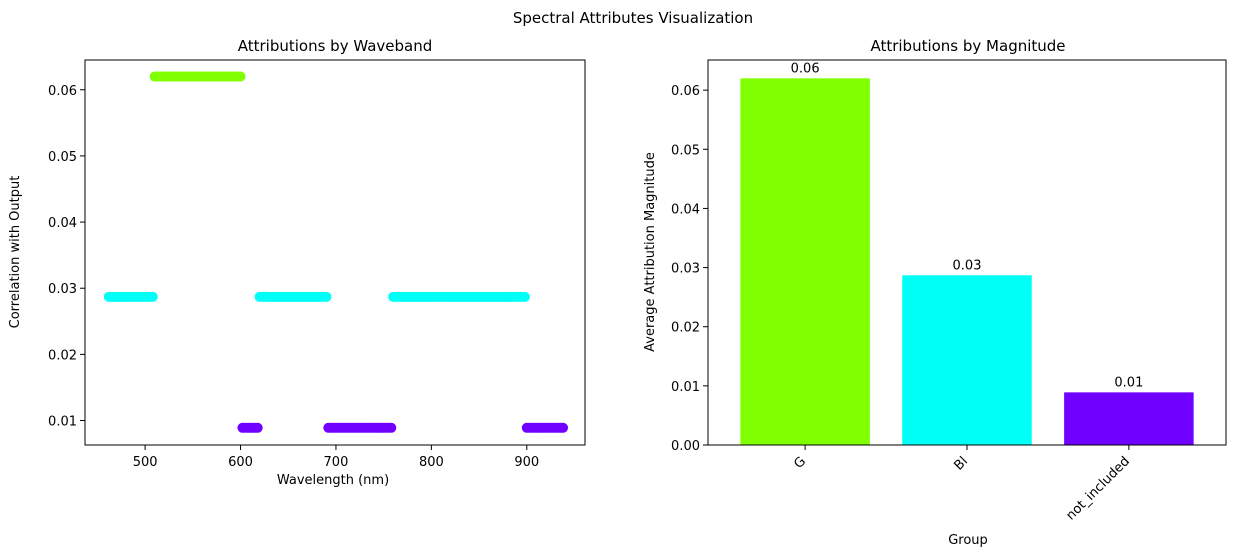 The image size is (1242, 557). Describe the element at coordinates (968, 540) in the screenshot. I see `bar-x-axis-label: Group` at that location.